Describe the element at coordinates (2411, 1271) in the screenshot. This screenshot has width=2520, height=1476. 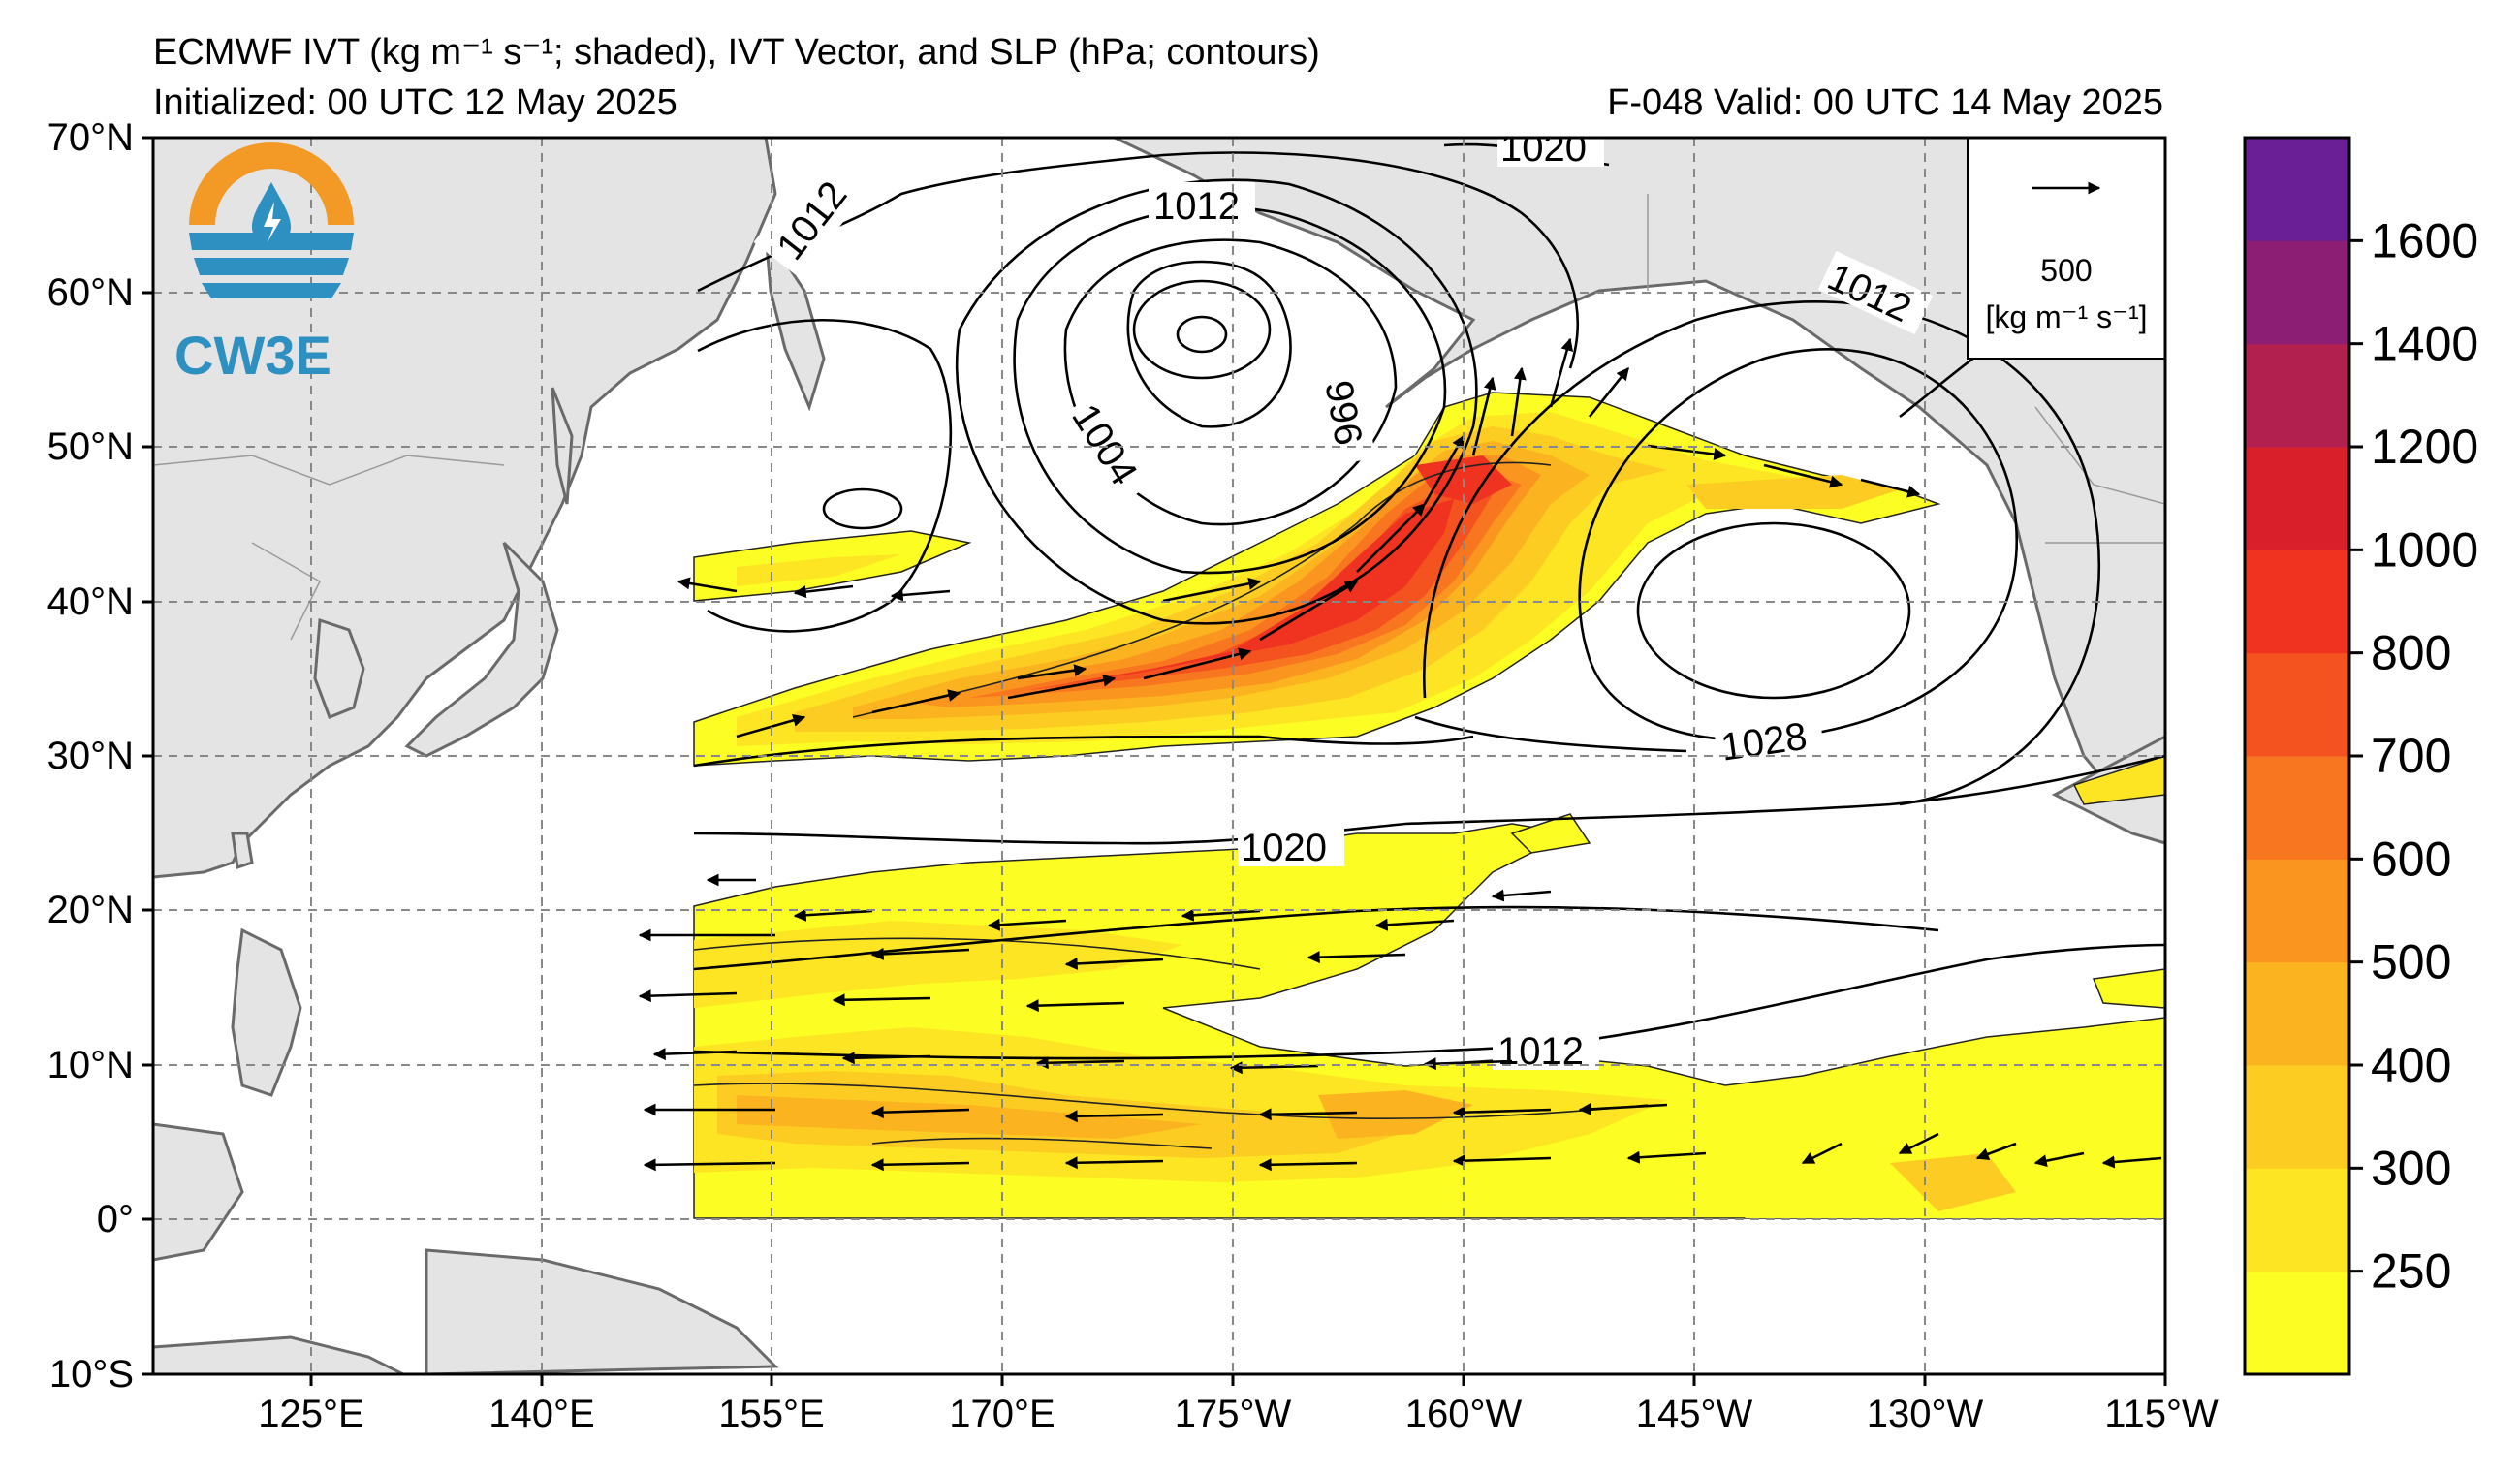
I see `colorbar-label: 250` at that location.